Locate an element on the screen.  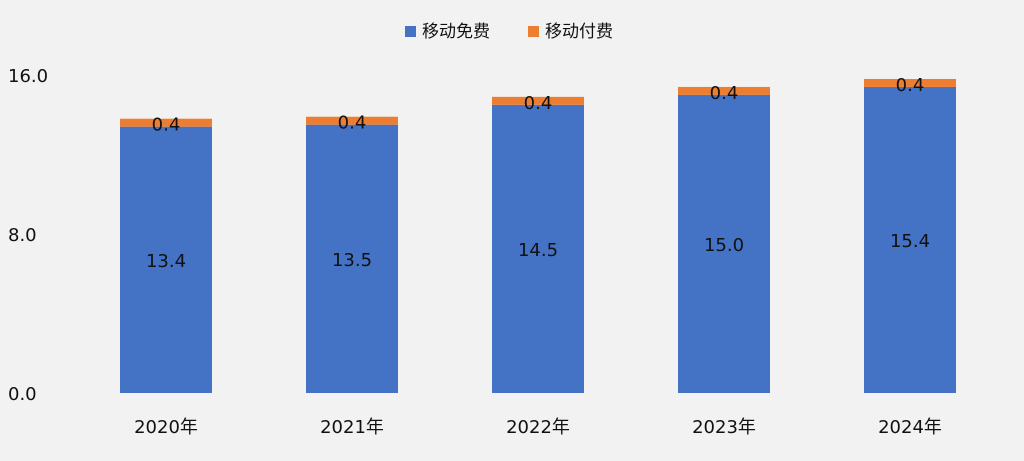
legend-label: 移动免费 is located at coordinates (456, 32).